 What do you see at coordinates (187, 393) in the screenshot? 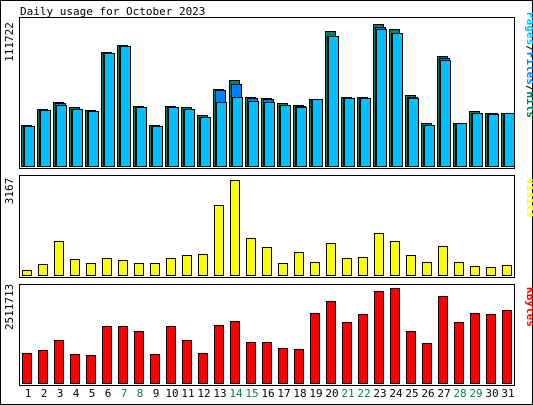
I see `day-label: 11` at bounding box center [187, 393].